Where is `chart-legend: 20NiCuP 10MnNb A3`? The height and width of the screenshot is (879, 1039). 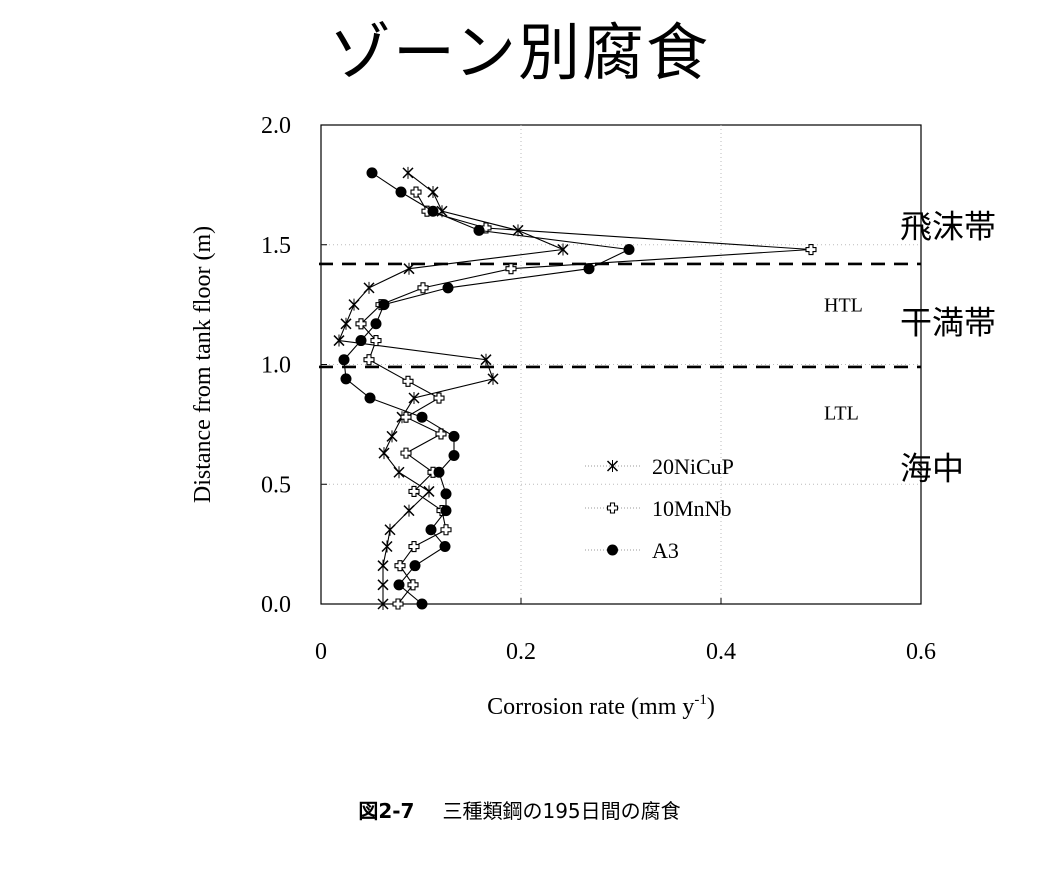
chart-legend: 20NiCuP 10MnNb A3 is located at coordinates (659, 508).